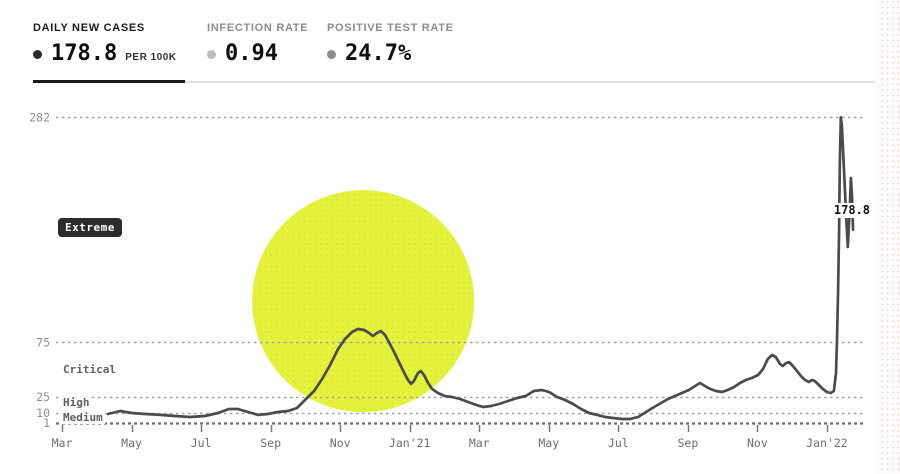  What do you see at coordinates (530, 82) in the screenshot?
I see `header-divider` at bounding box center [530, 82].